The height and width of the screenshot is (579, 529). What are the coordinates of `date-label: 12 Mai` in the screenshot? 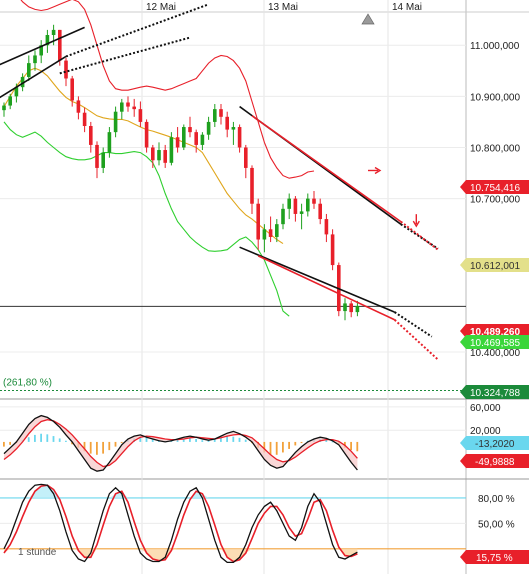 It's located at (161, 7).